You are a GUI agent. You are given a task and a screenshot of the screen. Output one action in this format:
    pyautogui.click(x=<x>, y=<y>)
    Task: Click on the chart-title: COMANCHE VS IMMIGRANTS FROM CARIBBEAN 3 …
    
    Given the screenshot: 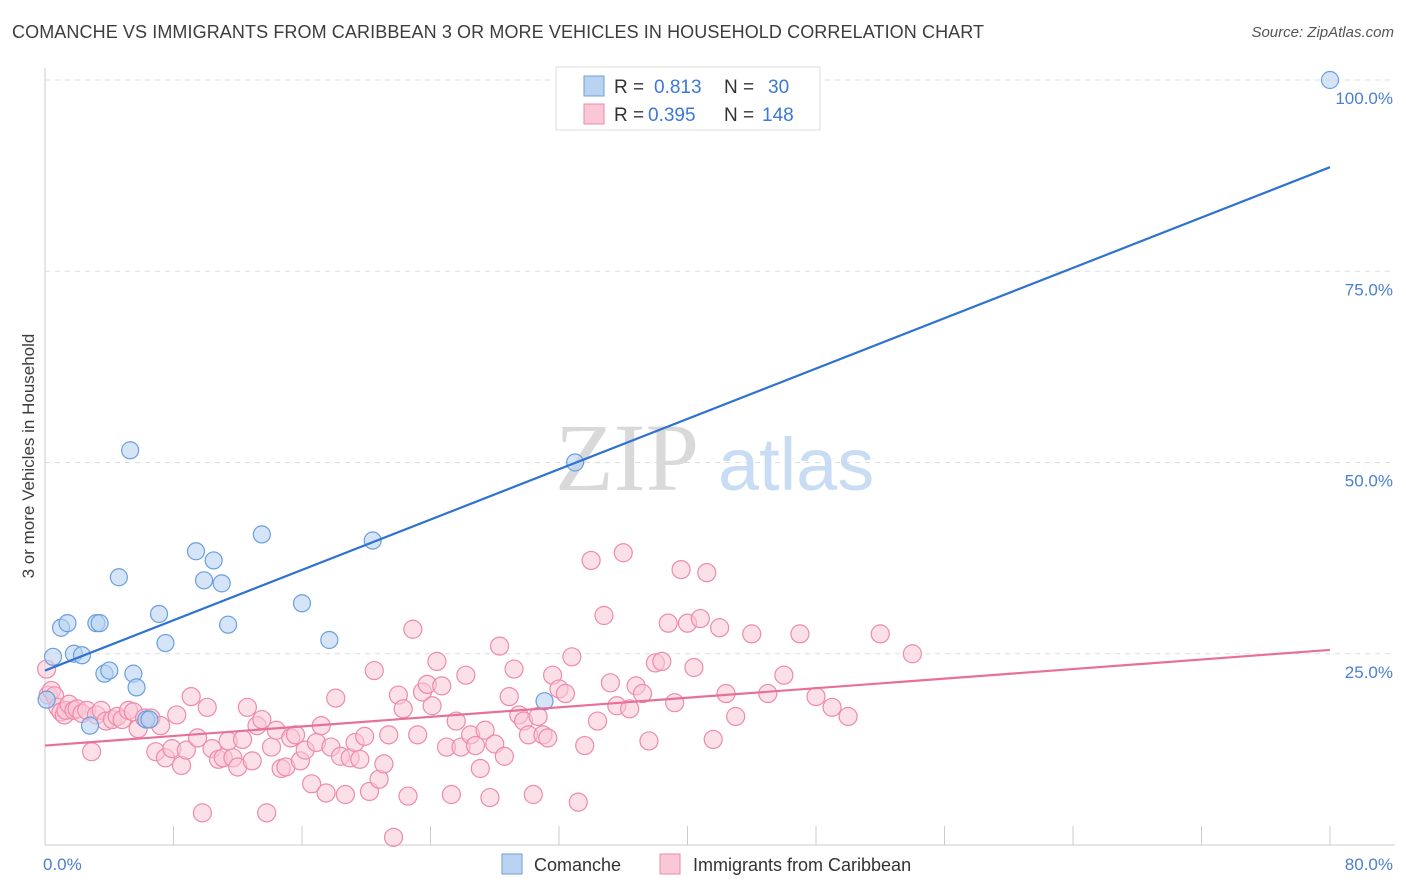 What is the action you would take?
    pyautogui.click(x=498, y=32)
    